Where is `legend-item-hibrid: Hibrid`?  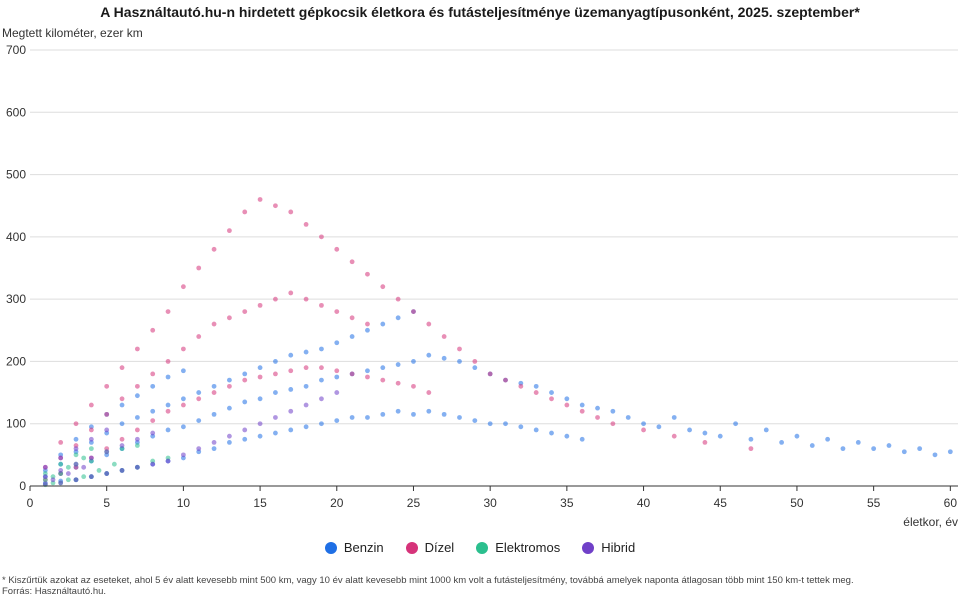
legend-item-hibrid: Hibrid is located at coordinates (608, 547).